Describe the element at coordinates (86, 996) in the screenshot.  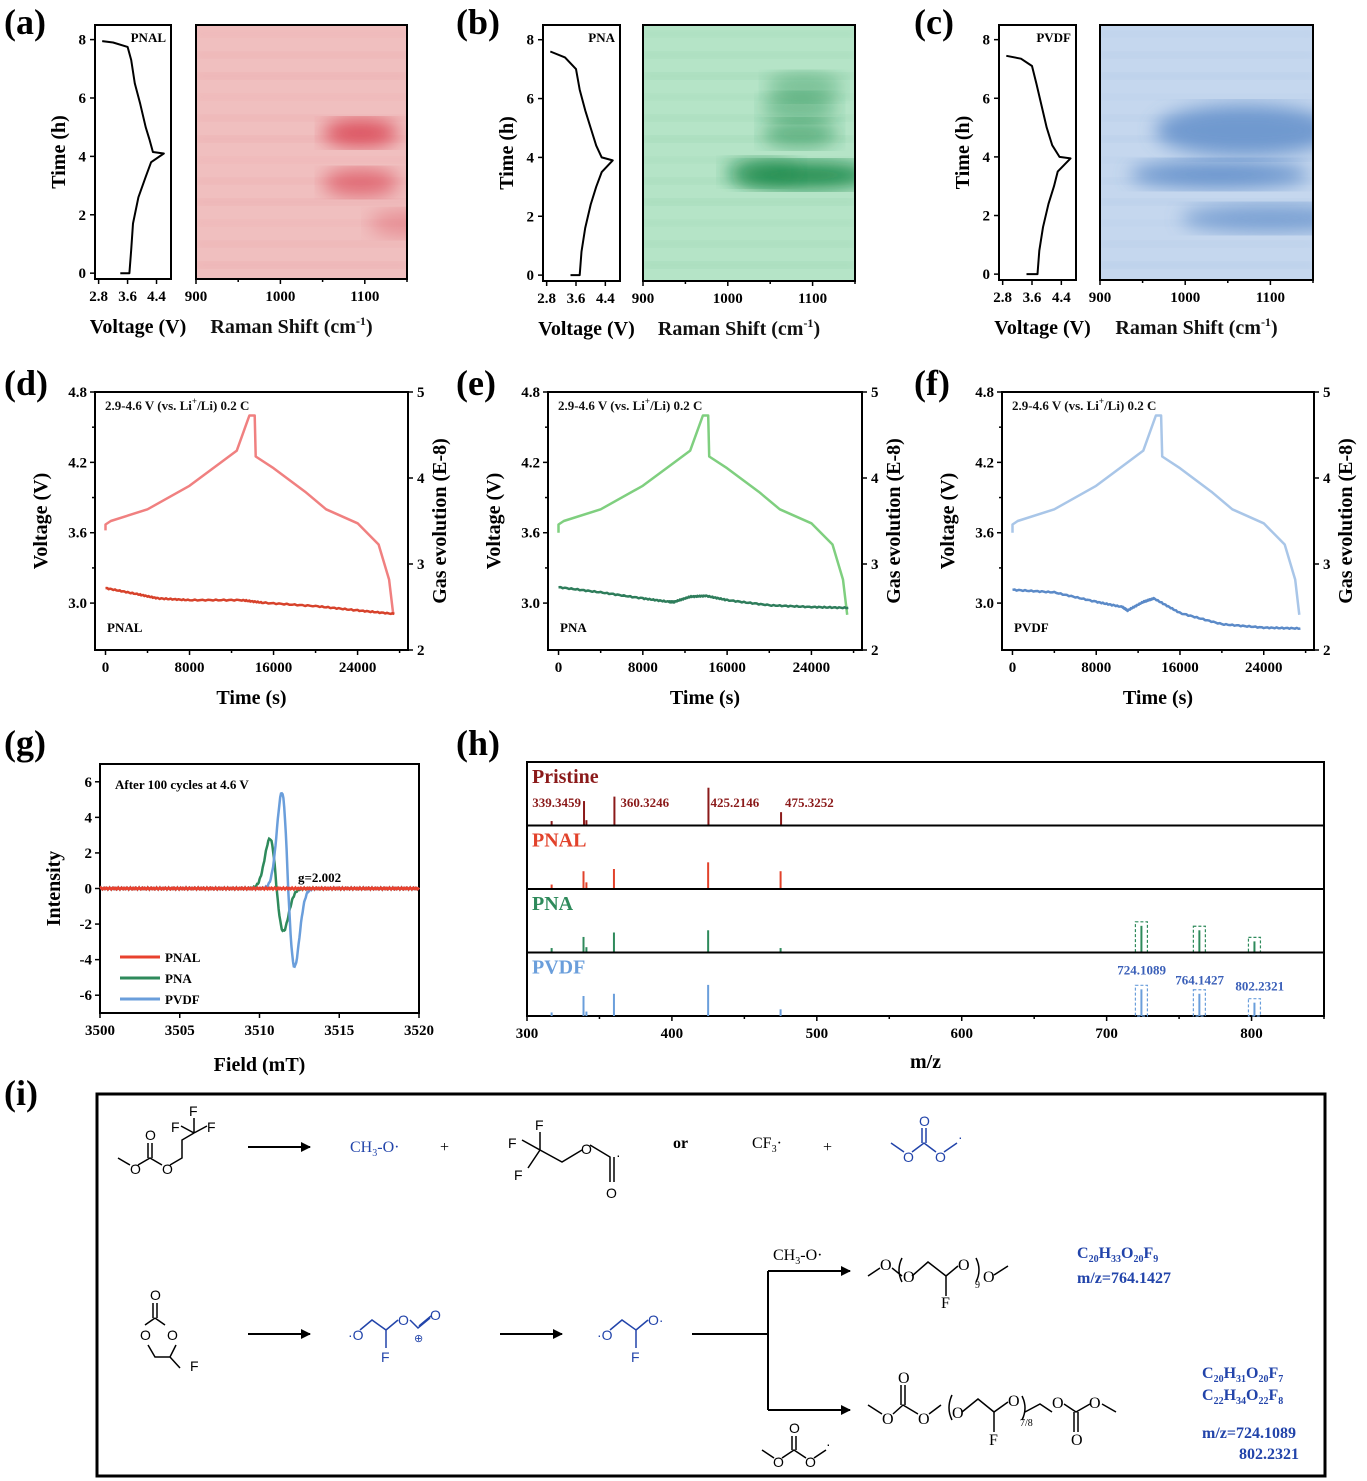
I see `y-tick-label: -6` at that location.